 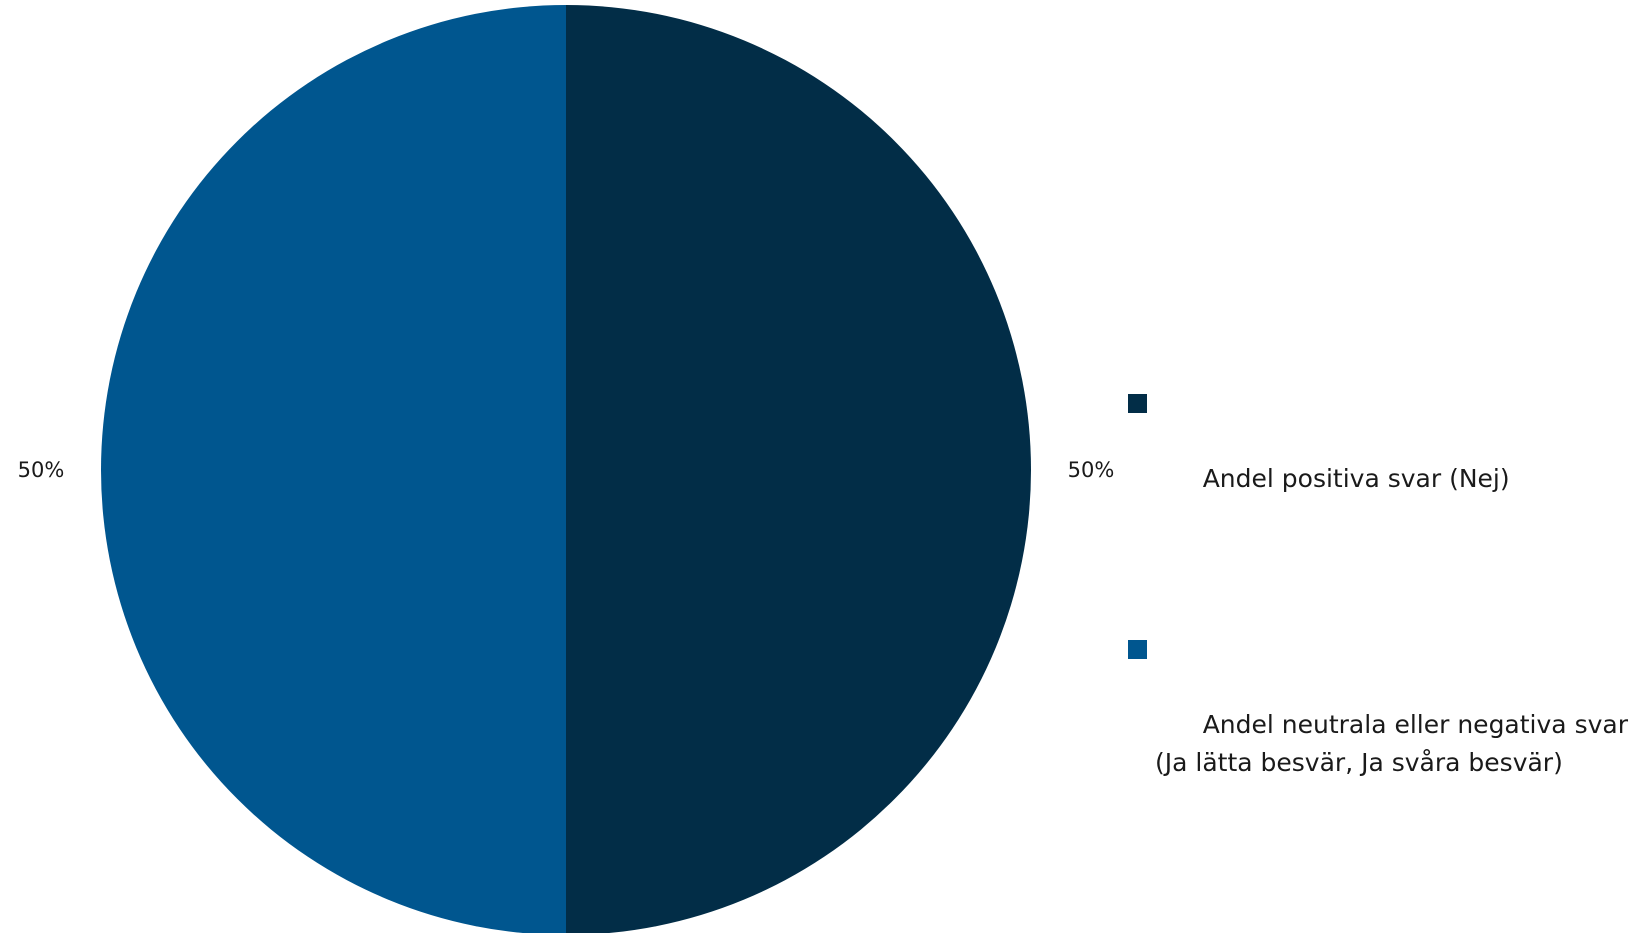 What do you see at coordinates (41, 470) in the screenshot?
I see `data-label-neutral-negative: 50%` at bounding box center [41, 470].